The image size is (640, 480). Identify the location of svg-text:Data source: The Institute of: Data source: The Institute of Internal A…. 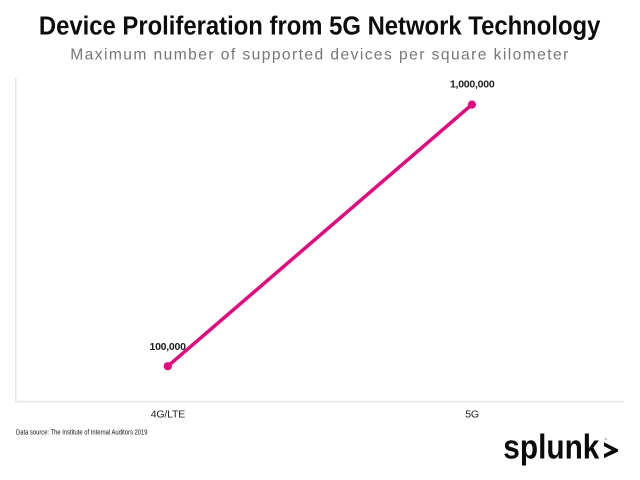
(82, 433).